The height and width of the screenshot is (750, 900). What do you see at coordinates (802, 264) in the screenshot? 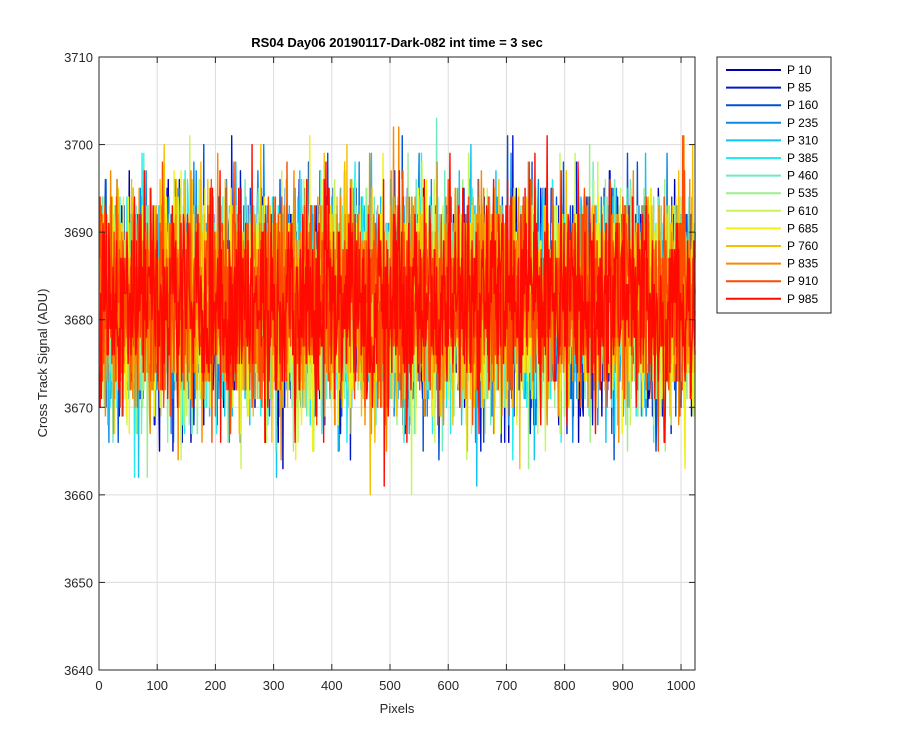
I see `legend-label: P 835` at bounding box center [802, 264].